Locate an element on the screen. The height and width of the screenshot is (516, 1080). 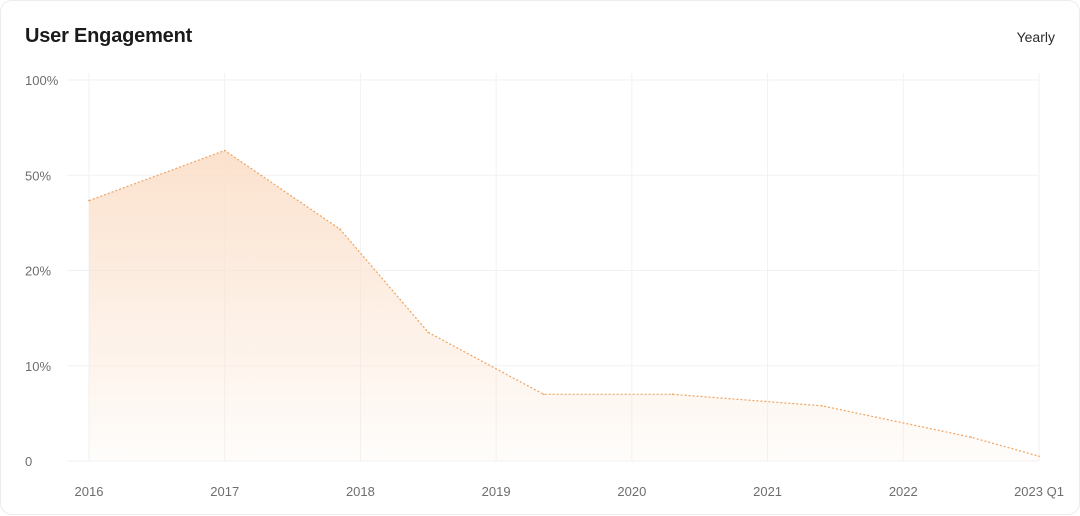
x-tick-label: 2018 is located at coordinates (360, 491).